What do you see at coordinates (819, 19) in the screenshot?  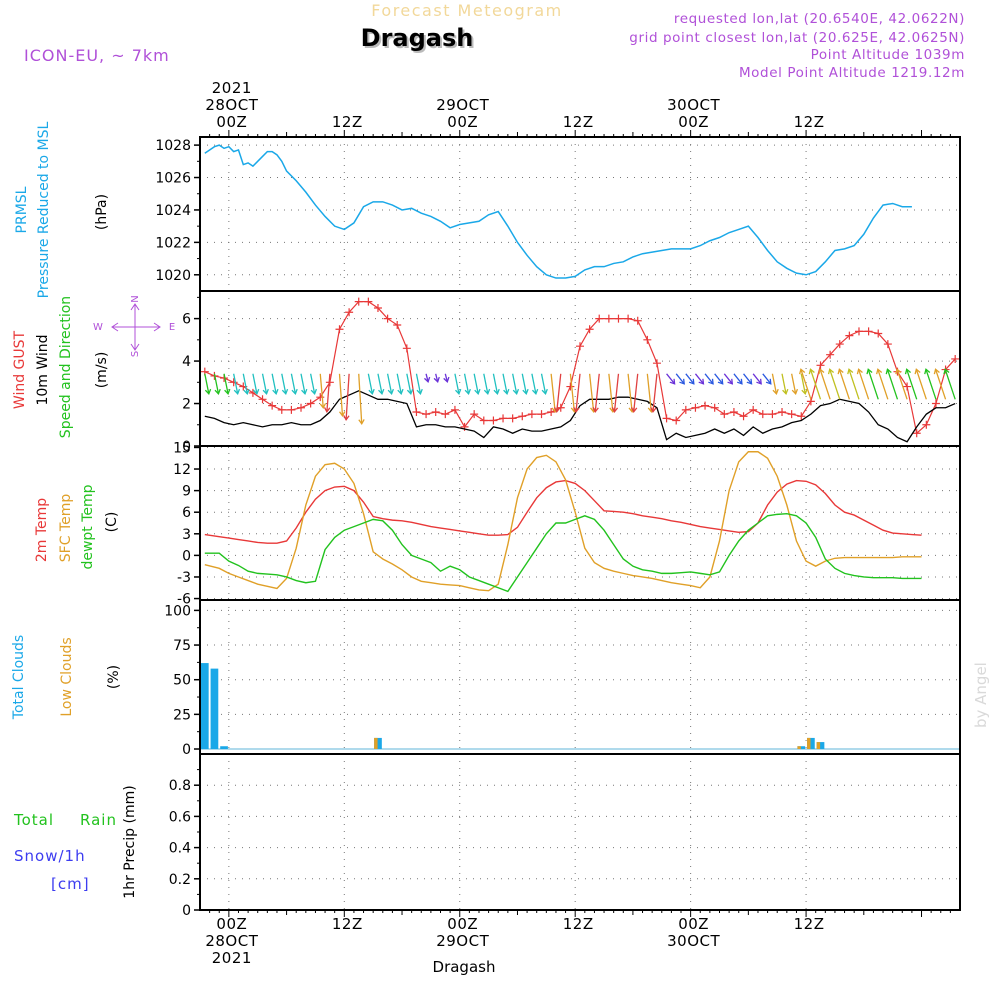 I see `requested-coords: requested lon,lat (20.6540E, 42.0622N)` at bounding box center [819, 19].